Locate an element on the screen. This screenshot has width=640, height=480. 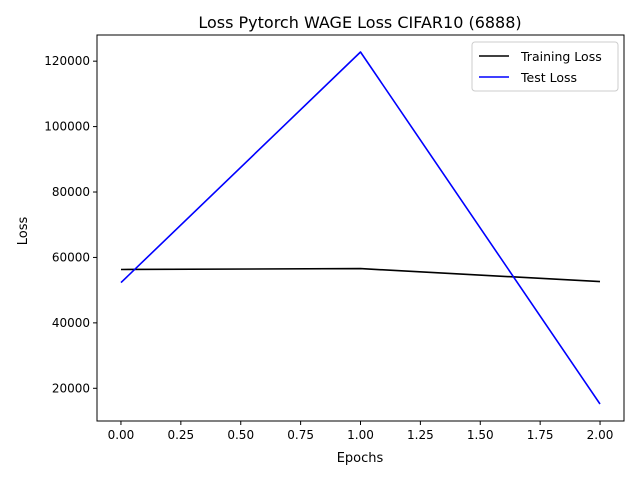
x-tick-label: 0.75 is located at coordinates (300, 435).